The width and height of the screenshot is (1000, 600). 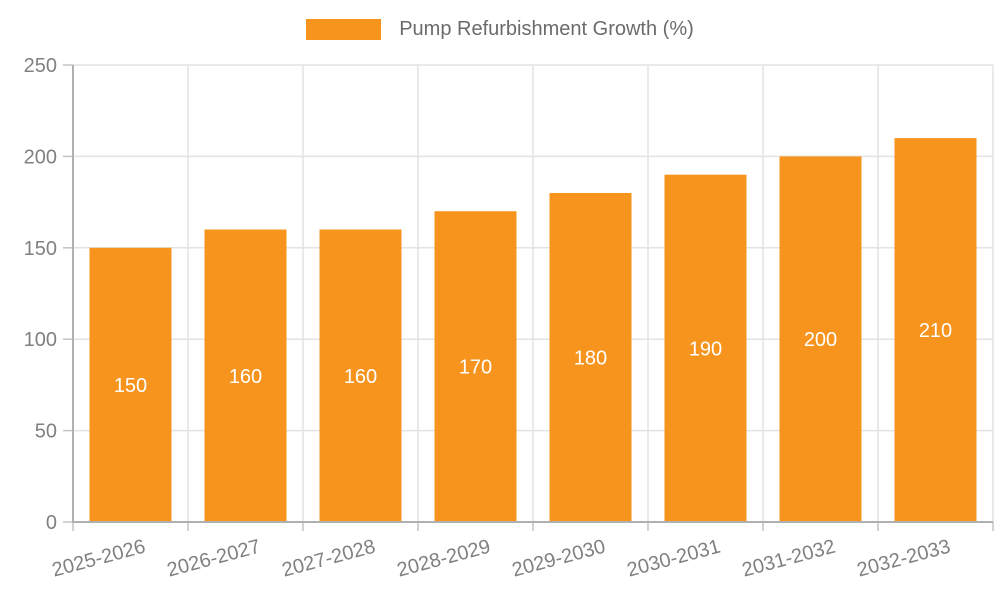 I want to click on x-axis-label: 2025-2026, so click(x=99, y=559).